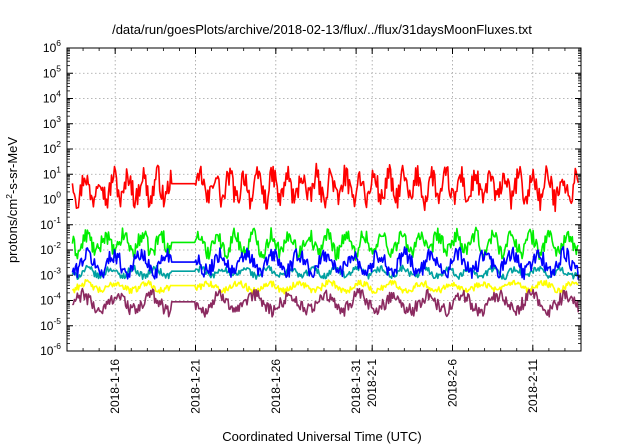 The image size is (640, 448). What do you see at coordinates (356, 386) in the screenshot?
I see `x-tick-label: 2018-1-31` at bounding box center [356, 386].